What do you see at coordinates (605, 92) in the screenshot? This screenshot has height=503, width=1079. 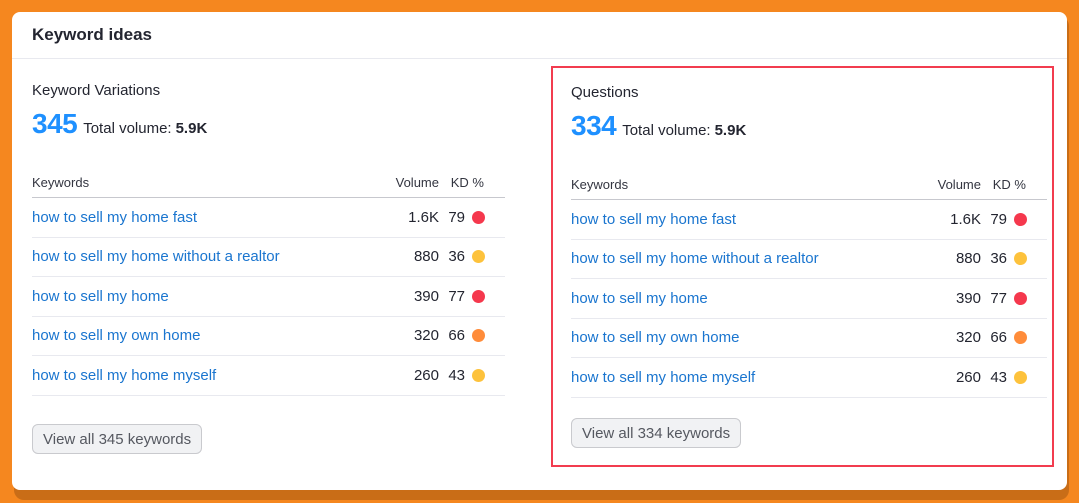 I see `section-title: Questions` at bounding box center [605, 92].